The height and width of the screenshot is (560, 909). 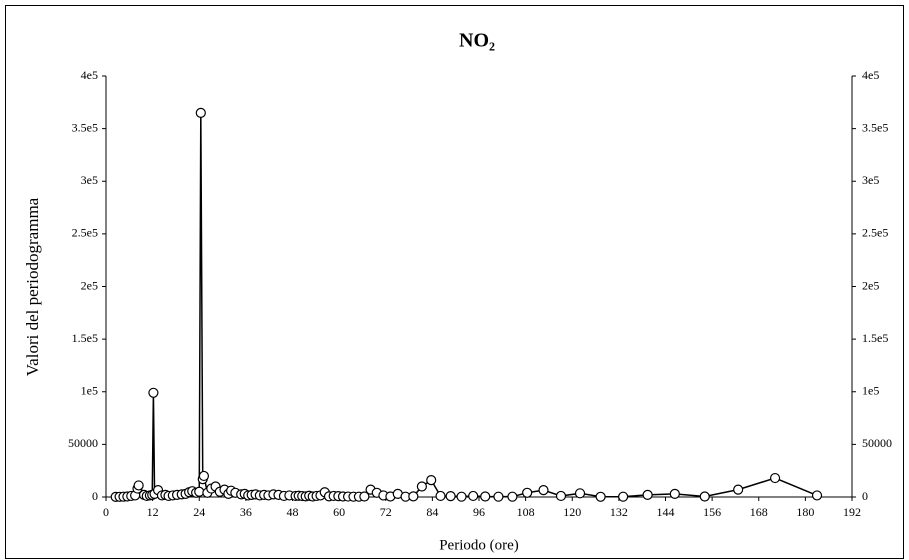 What do you see at coordinates (619, 512) in the screenshot?
I see `x-tick-label: 132` at bounding box center [619, 512].